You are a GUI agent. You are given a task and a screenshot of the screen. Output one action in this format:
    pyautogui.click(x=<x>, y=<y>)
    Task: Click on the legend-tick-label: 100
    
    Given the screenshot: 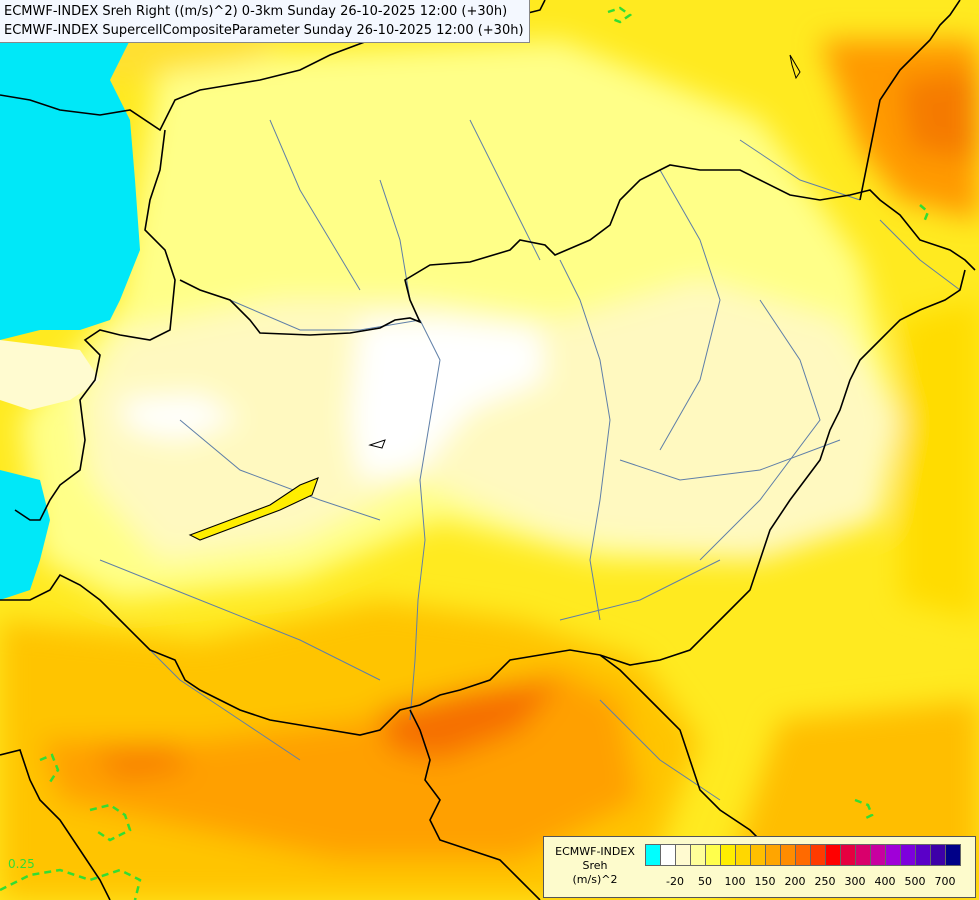 What is the action you would take?
    pyautogui.click(x=735, y=881)
    